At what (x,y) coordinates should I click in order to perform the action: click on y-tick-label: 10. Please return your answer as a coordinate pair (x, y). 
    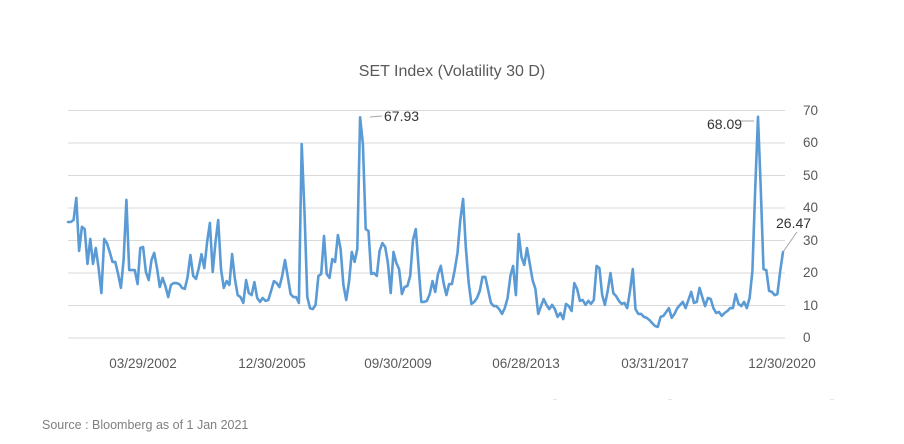
    Looking at the image, I should click on (811, 305).